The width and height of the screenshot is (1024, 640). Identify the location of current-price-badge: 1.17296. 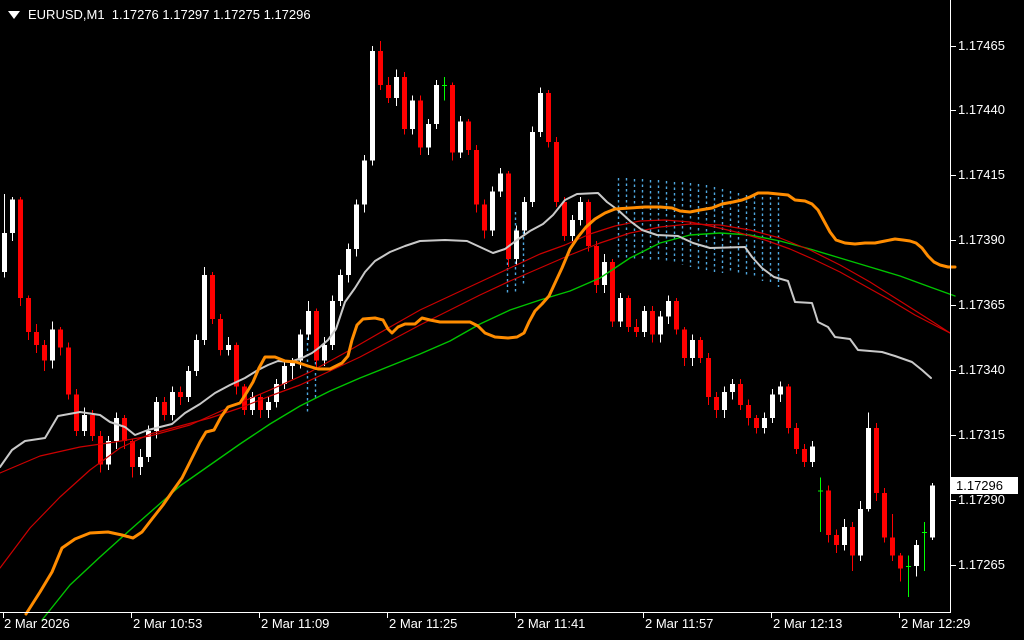
(984, 485).